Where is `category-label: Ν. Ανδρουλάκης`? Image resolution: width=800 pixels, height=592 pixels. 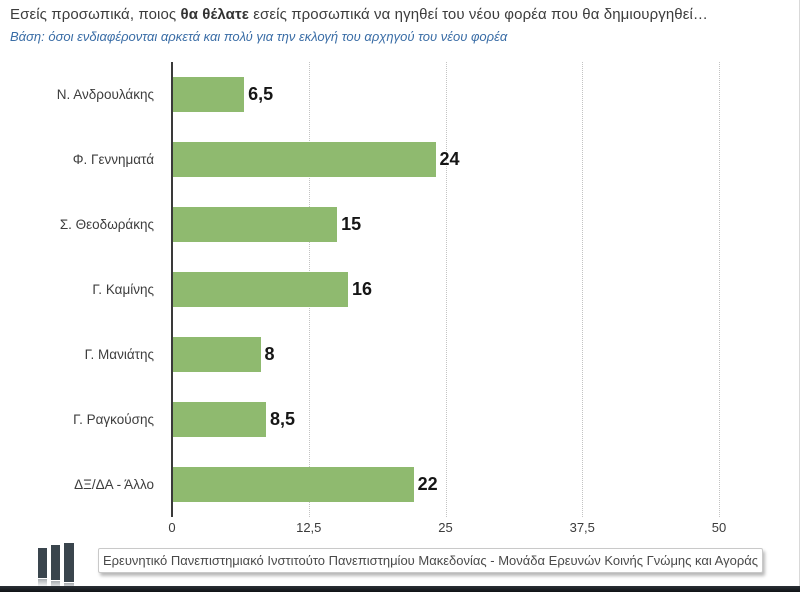 category-label: Ν. Ανδρουλάκης is located at coordinates (105, 94).